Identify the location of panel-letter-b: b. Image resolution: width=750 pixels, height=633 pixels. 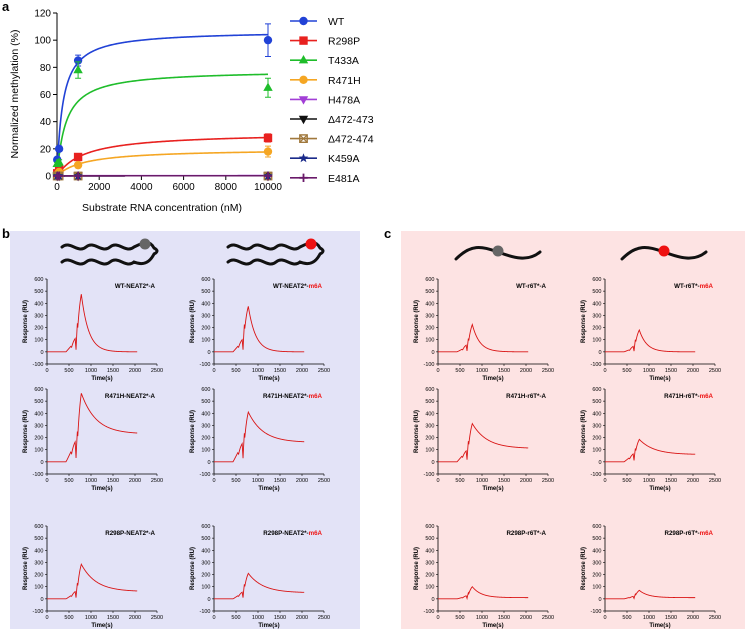
(6, 233).